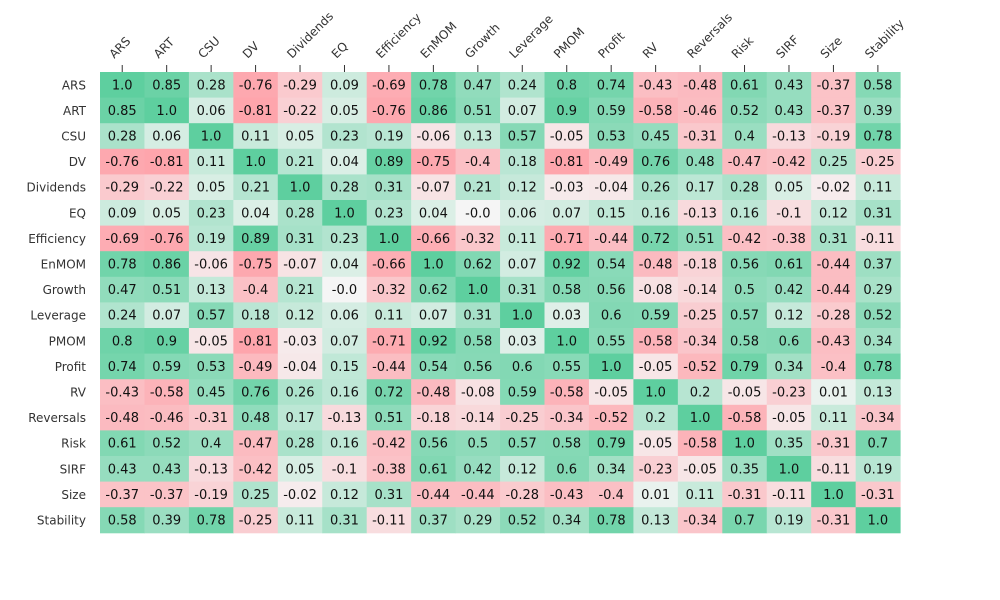 This screenshot has height=600, width=1000. Describe the element at coordinates (655, 521) in the screenshot. I see `cell-value-label: 0.13` at that location.